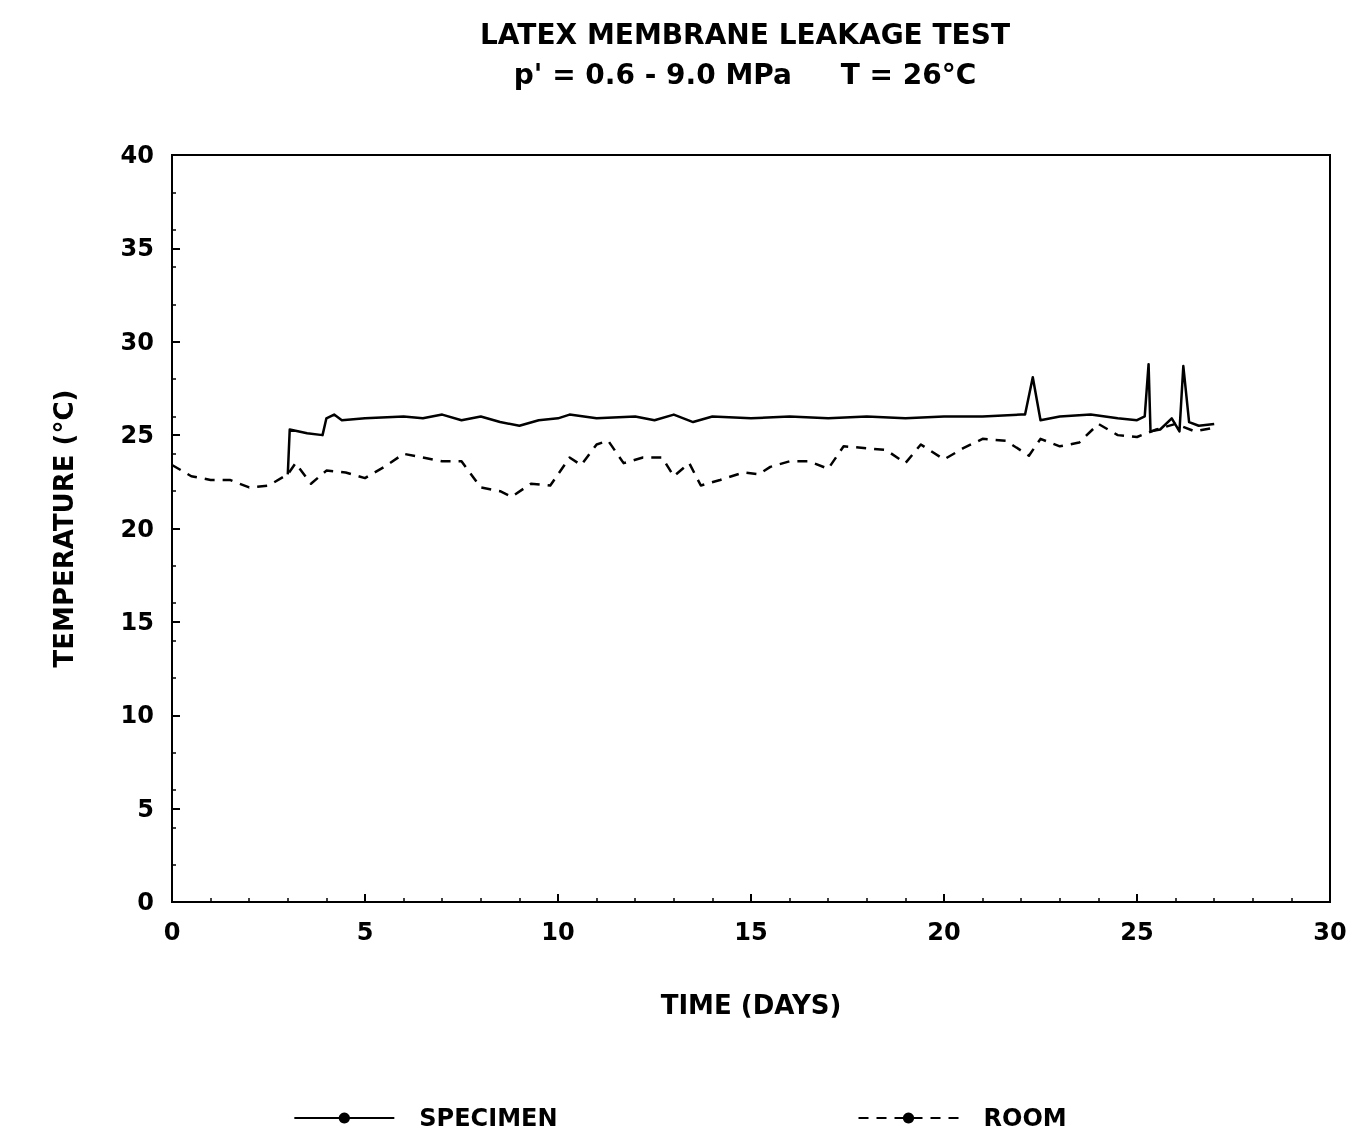 The width and height of the screenshot is (1360, 1140). I want to click on x-tick-label: 20, so click(944, 932).